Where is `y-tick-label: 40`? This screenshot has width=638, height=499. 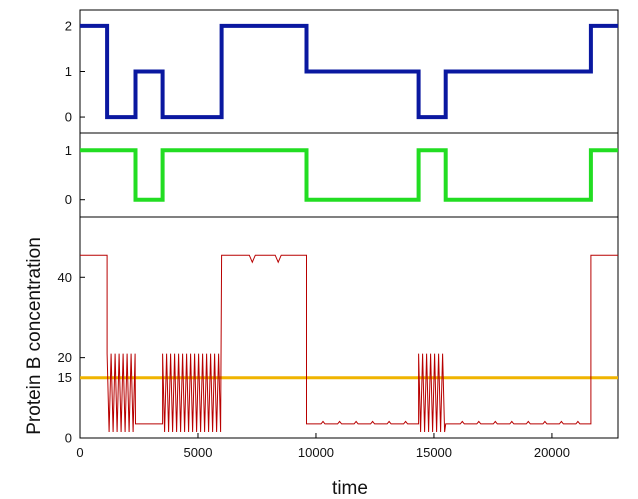 y-tick-label: 40 is located at coordinates (65, 277).